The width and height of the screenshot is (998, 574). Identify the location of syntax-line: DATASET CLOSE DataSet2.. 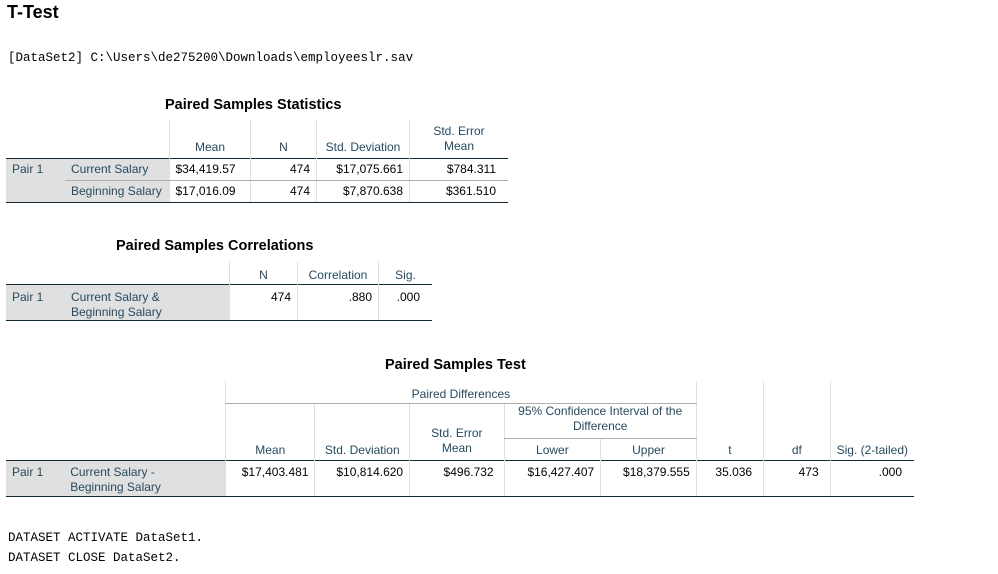
(94, 558).